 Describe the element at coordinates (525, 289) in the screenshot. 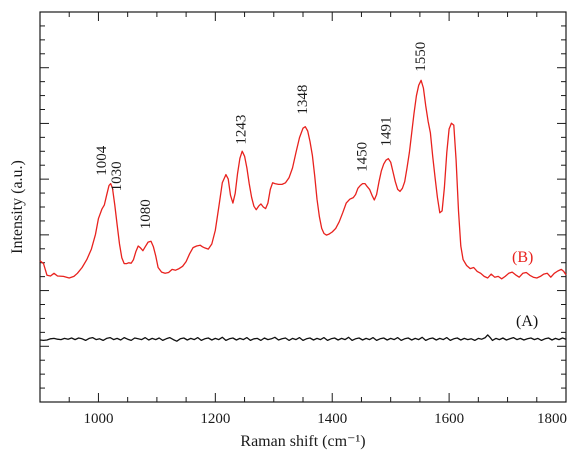

I see `series-tags: (B) (A)` at that location.